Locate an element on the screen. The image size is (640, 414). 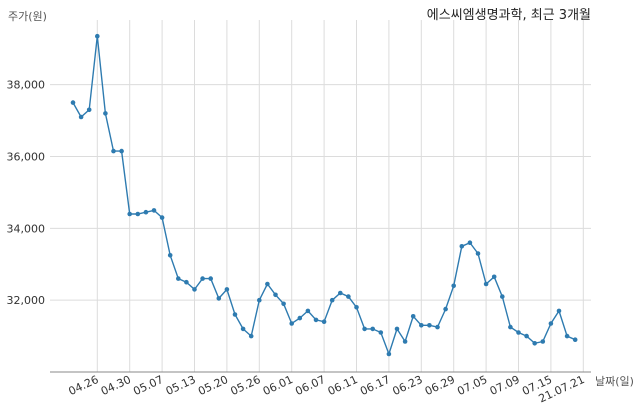
x-tick-label: 05.26 is located at coordinates (246, 385).